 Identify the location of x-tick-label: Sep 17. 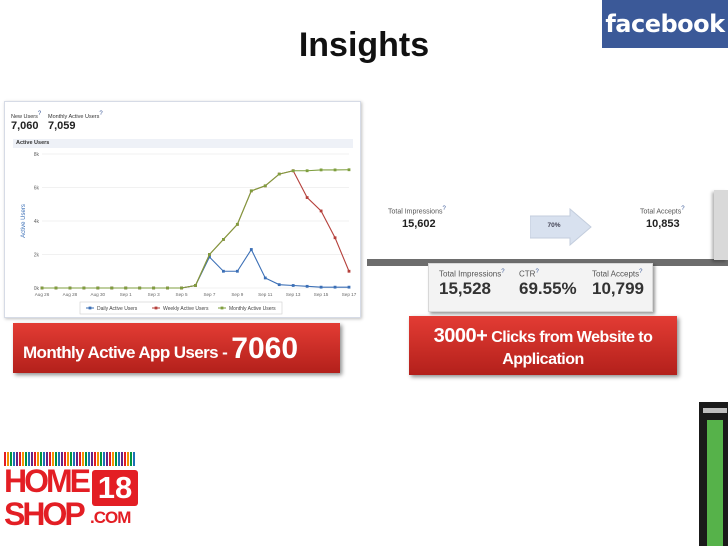
(349, 294).